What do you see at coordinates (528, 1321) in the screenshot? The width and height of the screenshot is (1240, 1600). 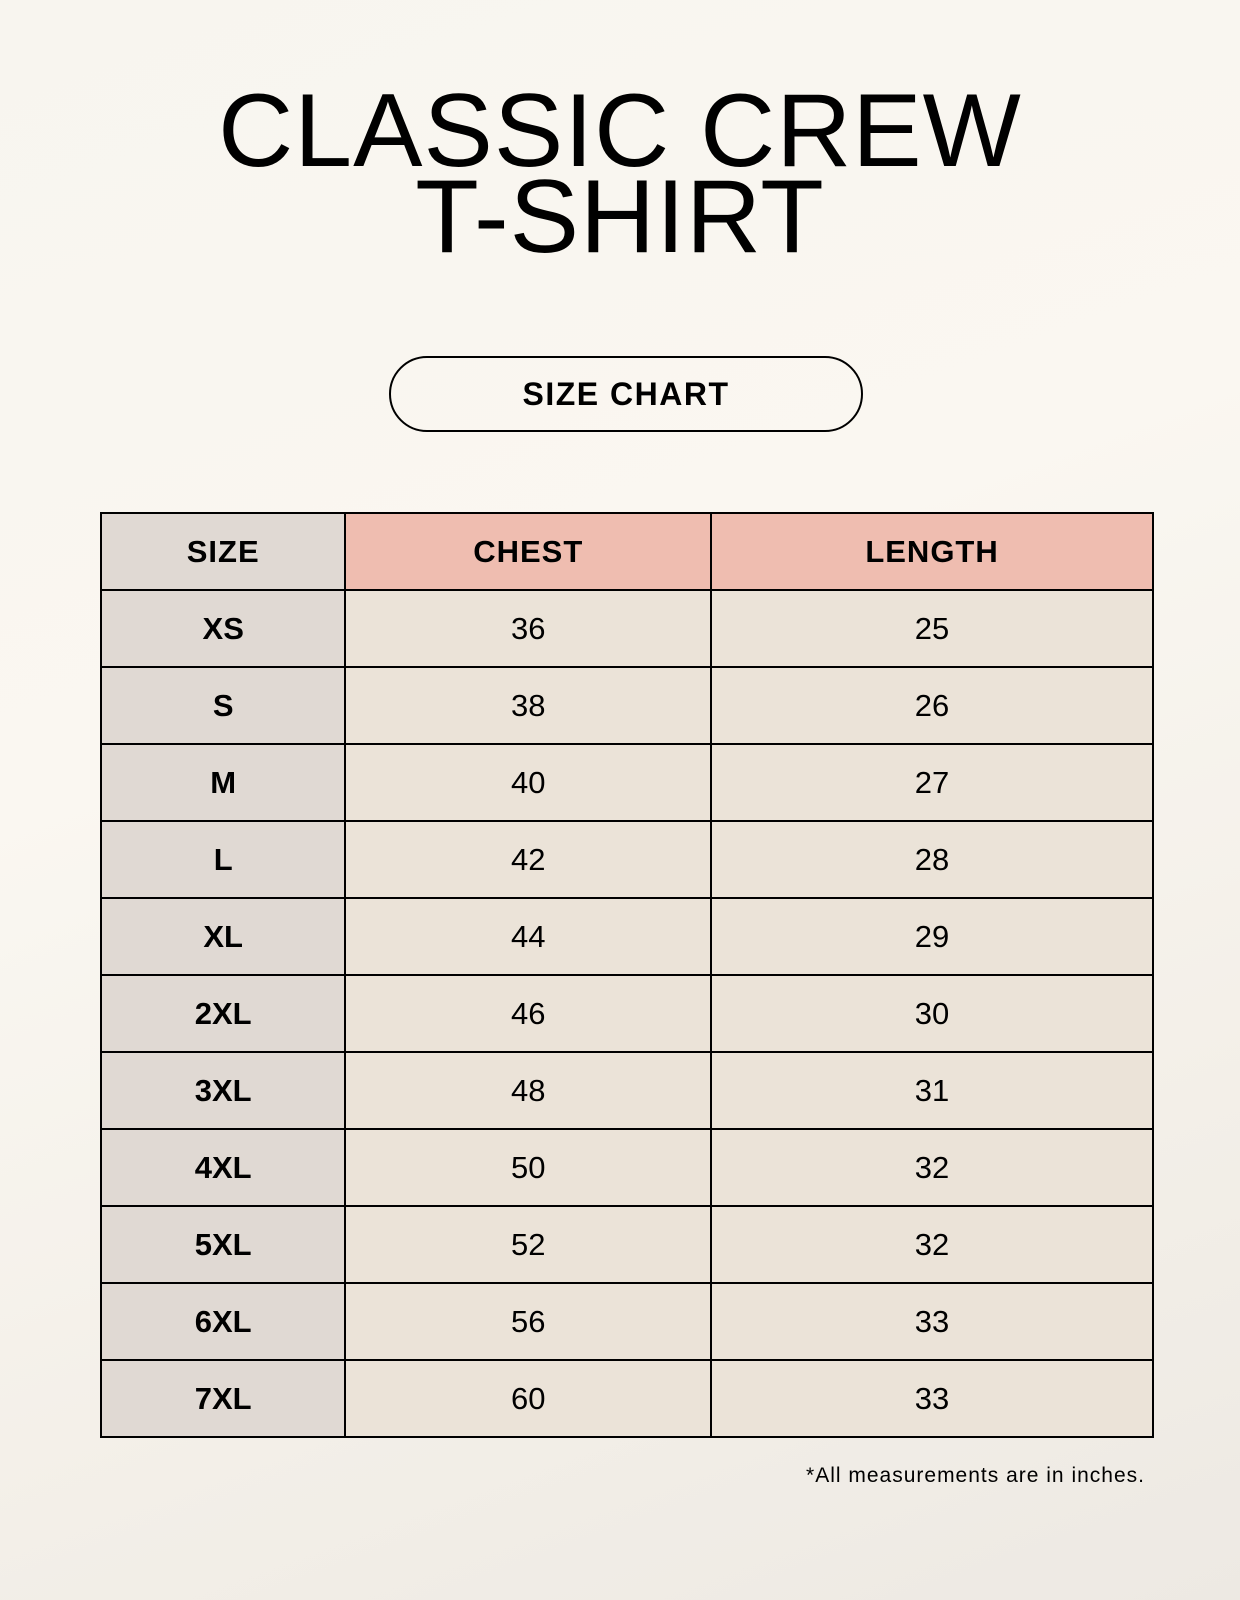 I see `chest-cell: 56` at bounding box center [528, 1321].